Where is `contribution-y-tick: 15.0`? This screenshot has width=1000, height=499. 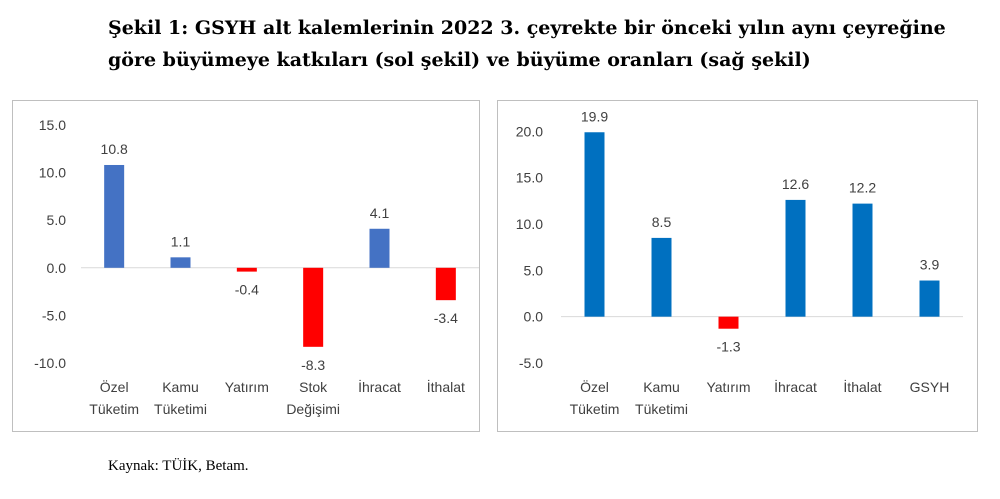
contribution-y-tick: 15.0 is located at coordinates (52, 125).